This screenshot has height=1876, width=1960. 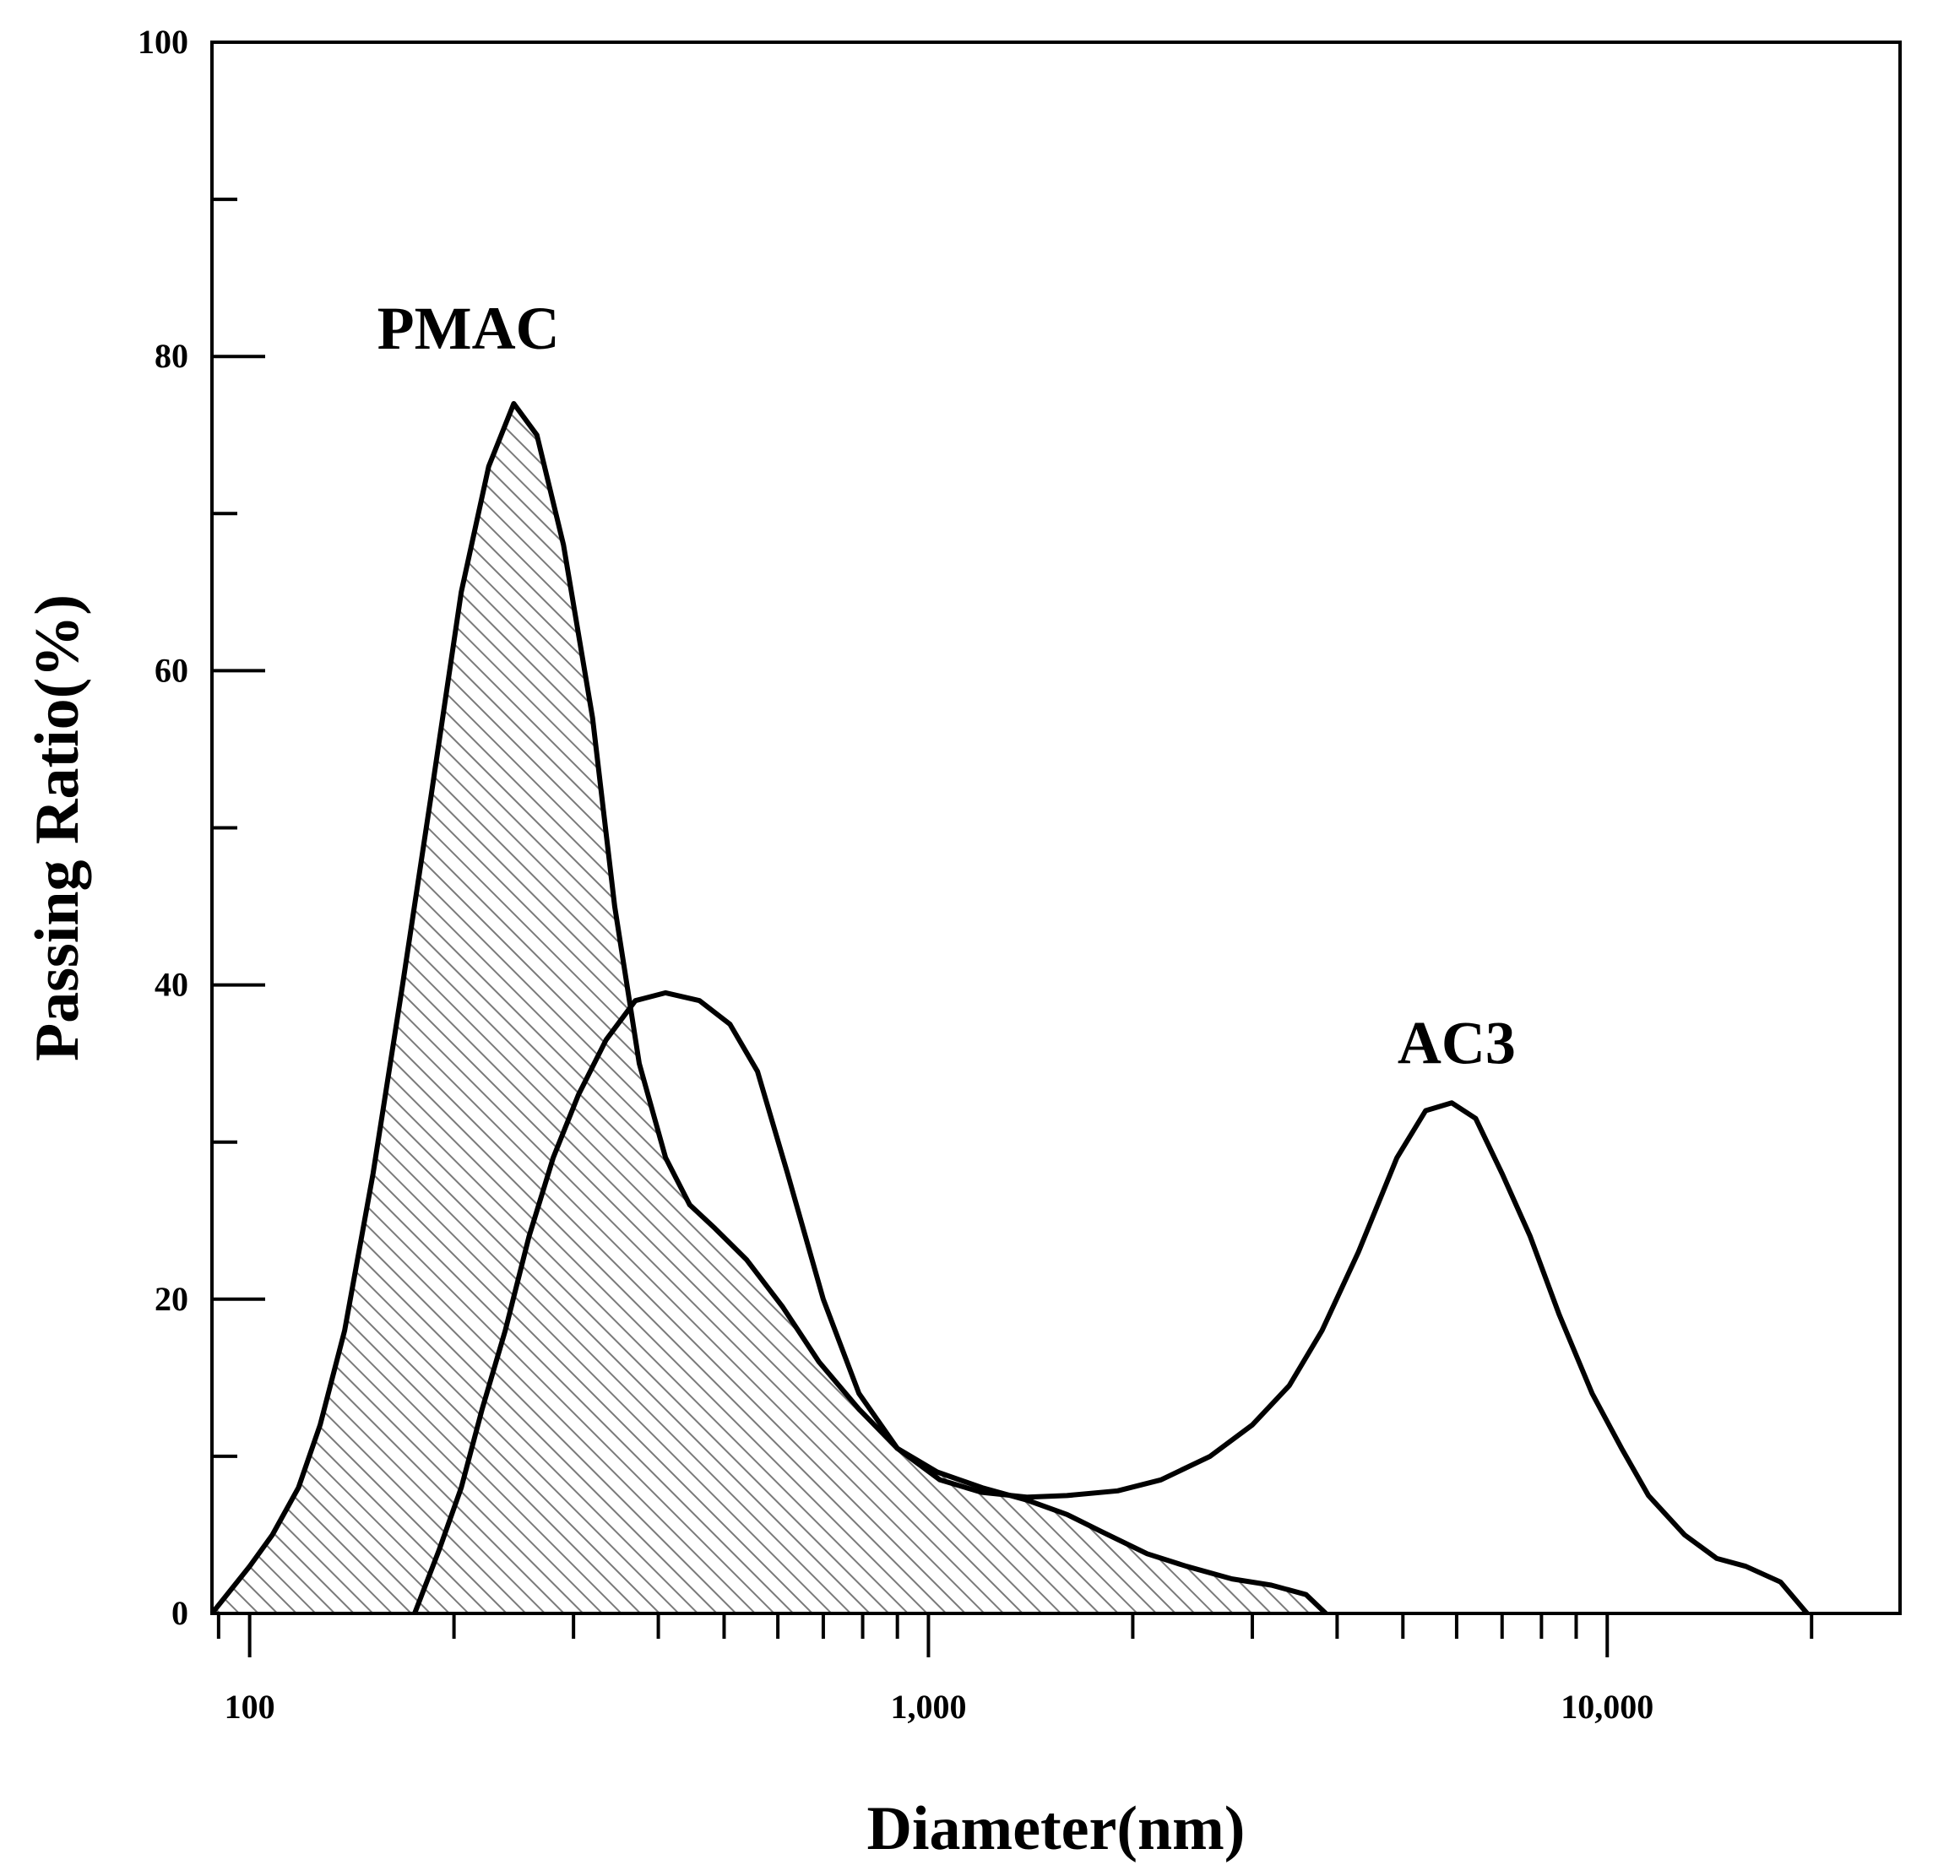 I want to click on x-axis-title: Diameter(nm), so click(x=1057, y=1828).